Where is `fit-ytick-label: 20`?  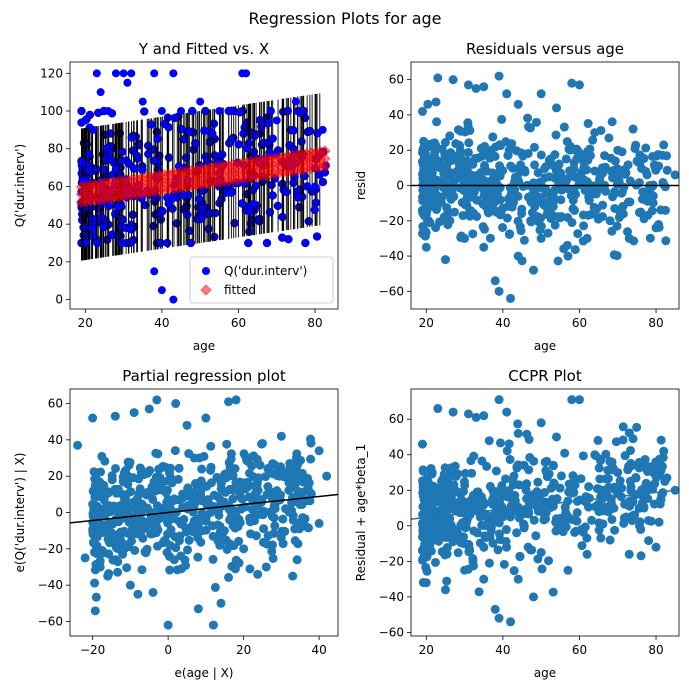
fit-ytick-label: 20 is located at coordinates (55, 262).